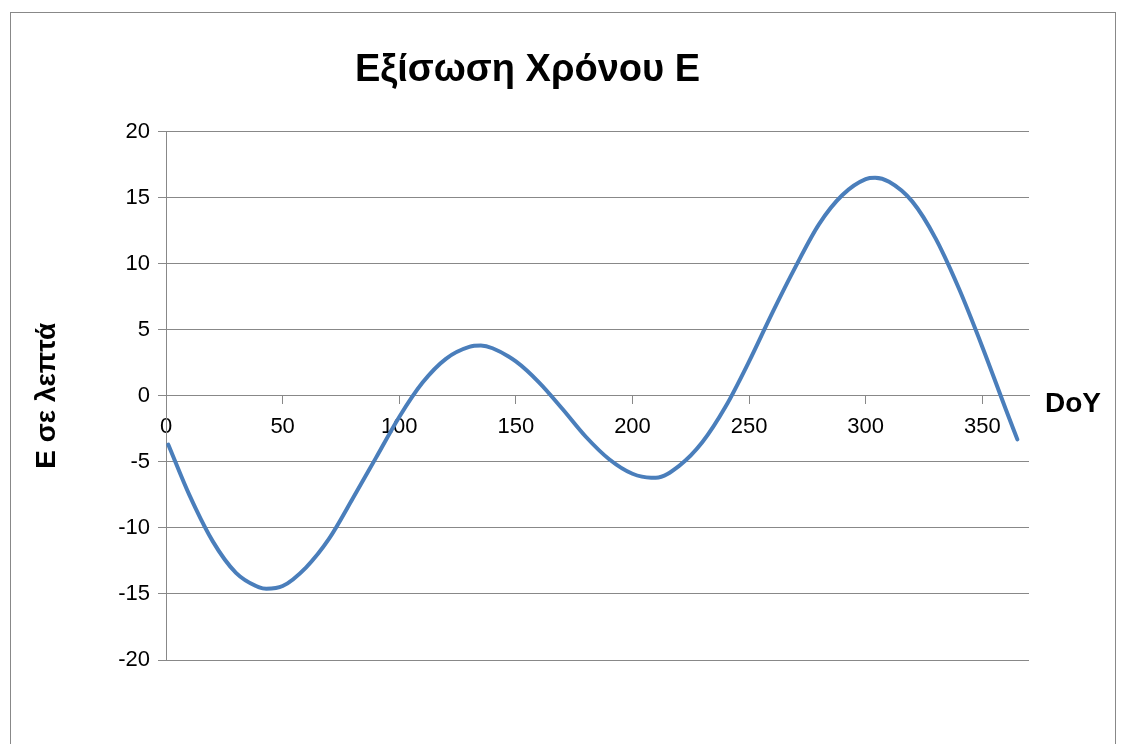 Image resolution: width=1126 pixels, height=744 pixels. What do you see at coordinates (516, 426) in the screenshot?
I see `x-tick-label: 150` at bounding box center [516, 426].